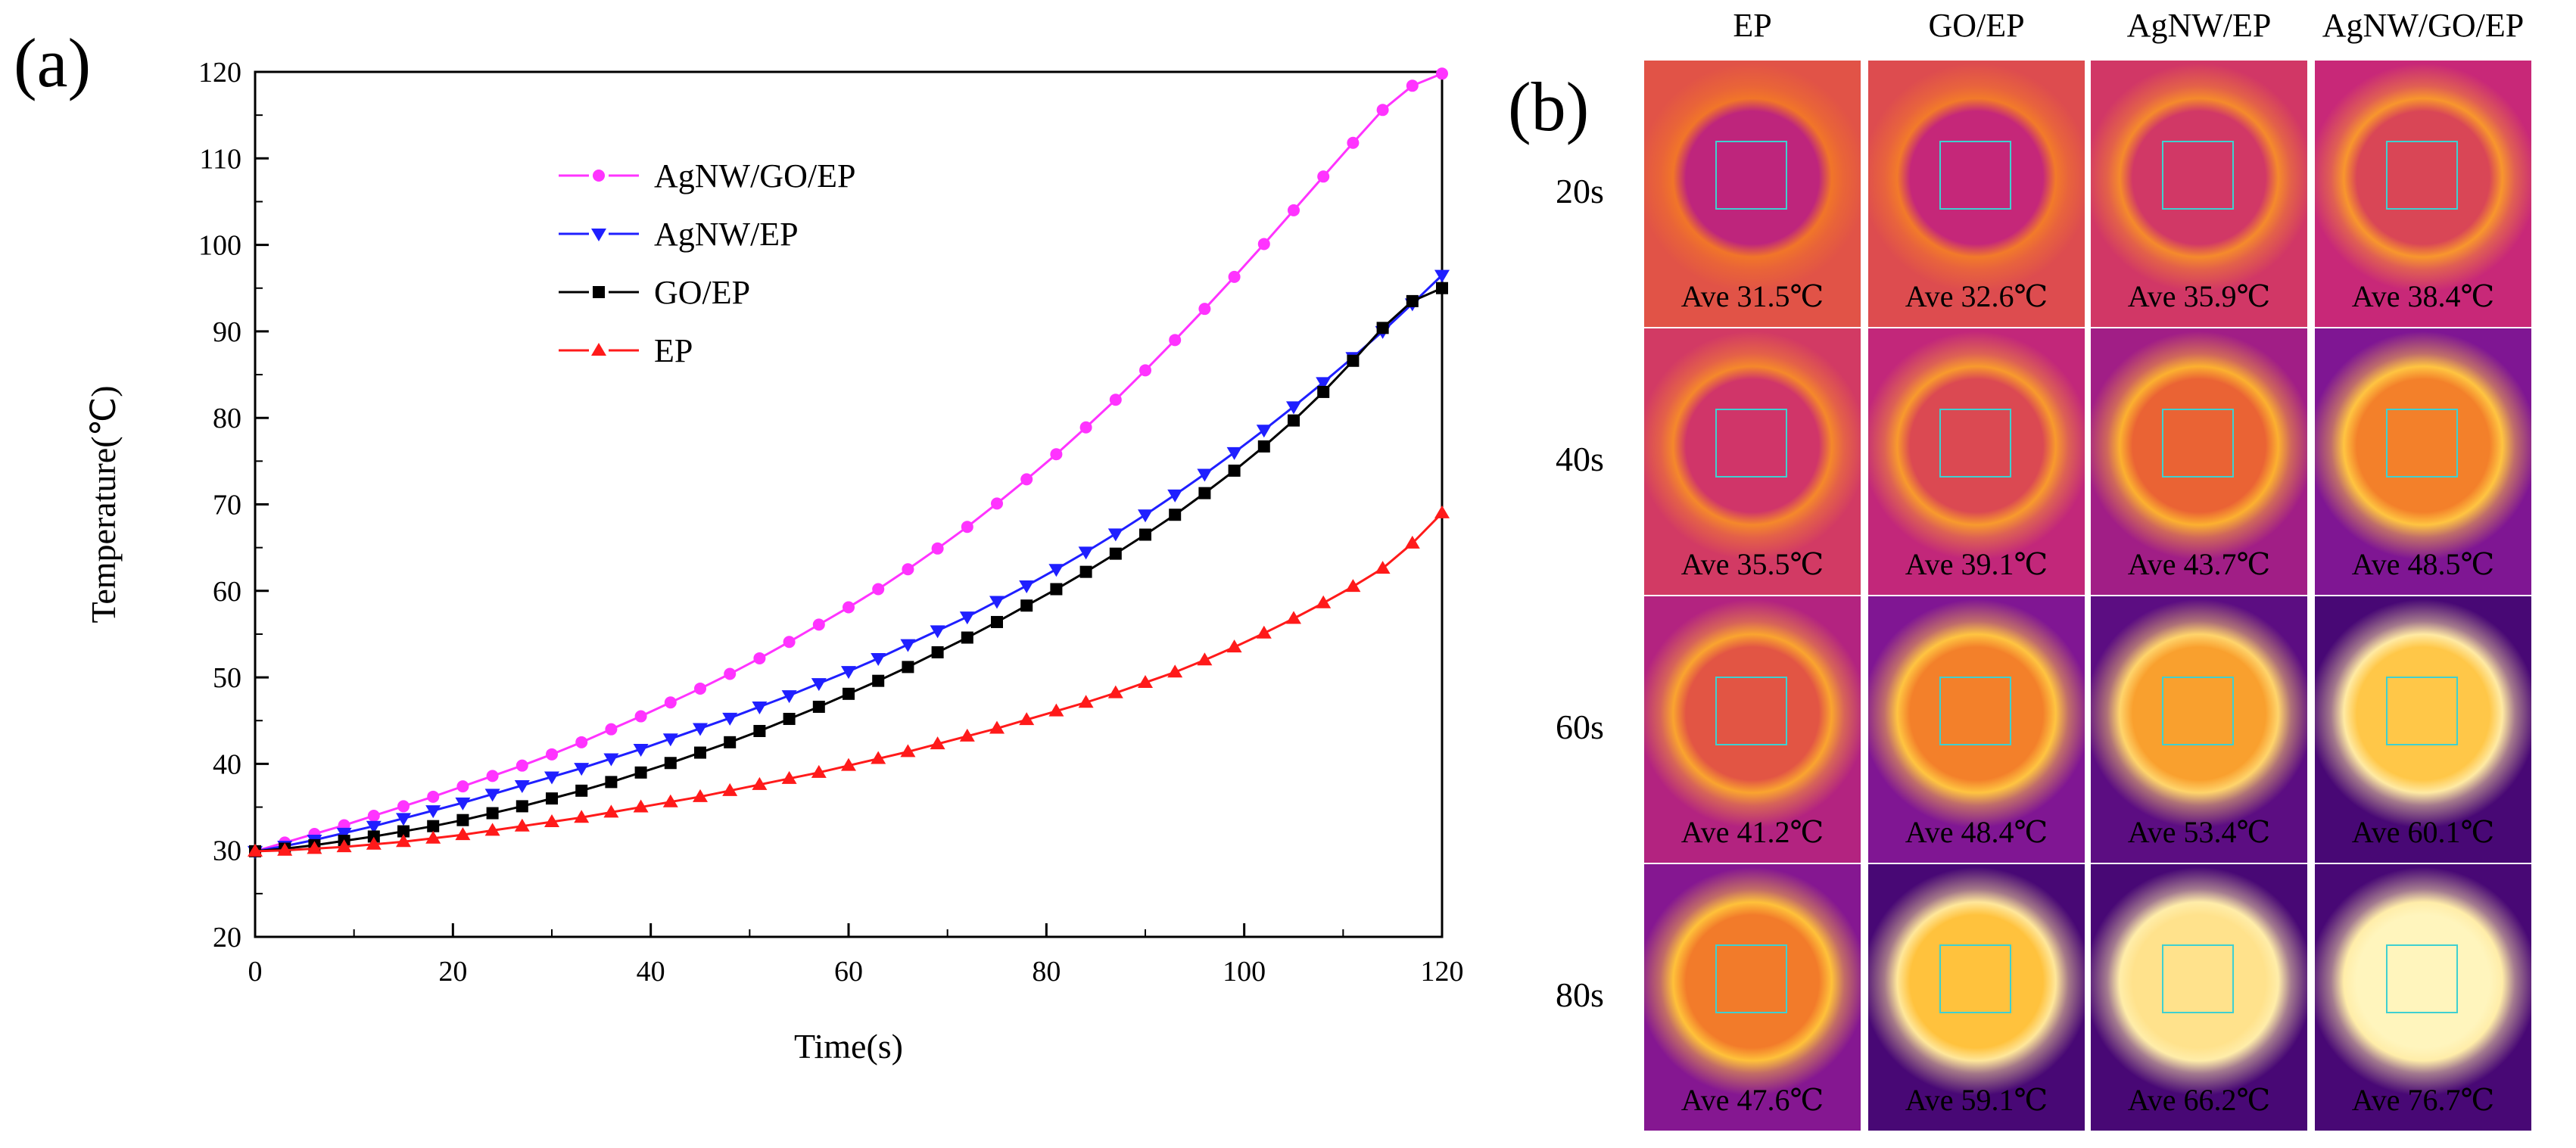 This screenshot has width=2576, height=1148. What do you see at coordinates (227, 938) in the screenshot?
I see `y-tick-label: 20` at bounding box center [227, 938].